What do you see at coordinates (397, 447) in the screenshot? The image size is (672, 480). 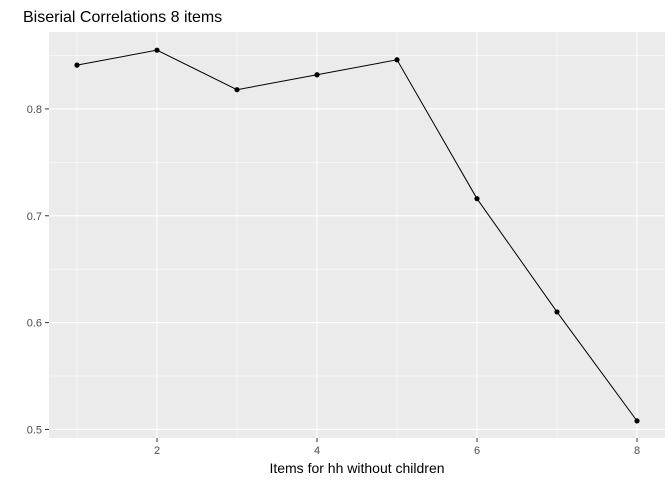 I see `x-axis: 2 4 6 8` at bounding box center [397, 447].